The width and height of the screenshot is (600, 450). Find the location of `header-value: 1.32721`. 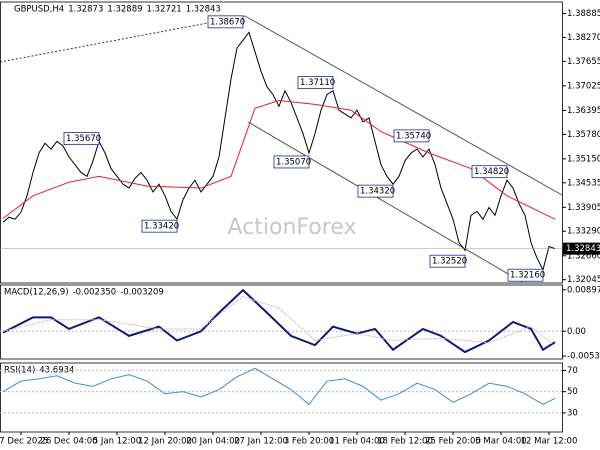

header-value: 1.32721 is located at coordinates (164, 10).